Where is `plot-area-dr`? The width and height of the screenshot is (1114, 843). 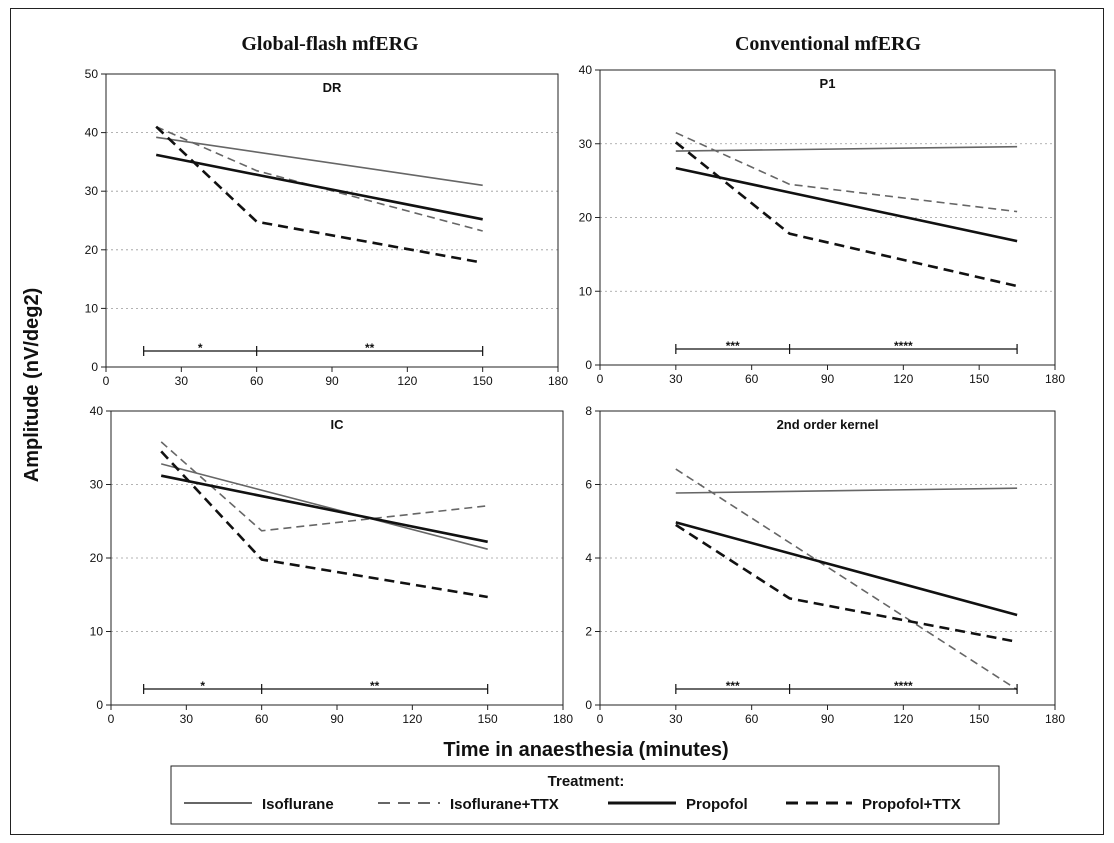
plot-area-dr is located at coordinates (332, 220).